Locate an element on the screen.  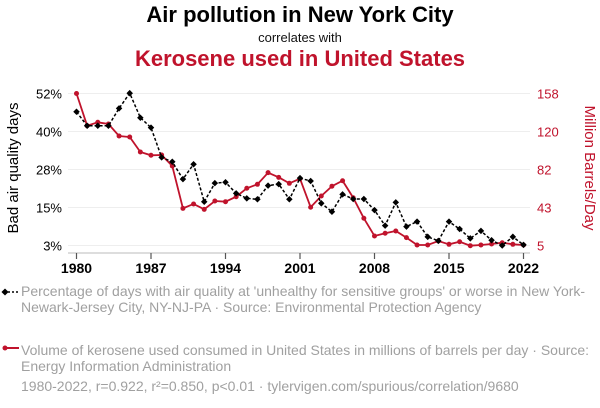
x-tick-label: 2015 is located at coordinates (448, 268).